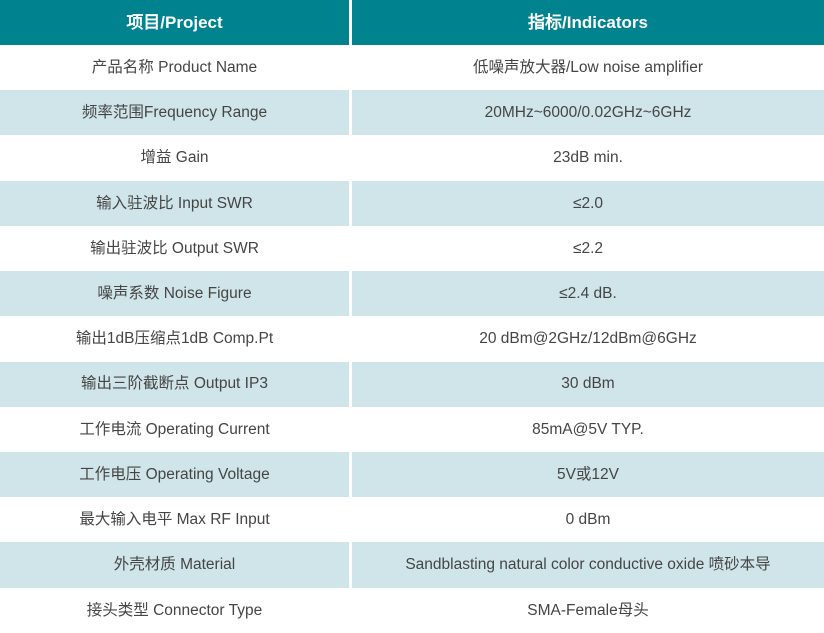  I want to click on table-row: 工作电流 Operating Current 85mA@5V TYP., so click(412, 429).